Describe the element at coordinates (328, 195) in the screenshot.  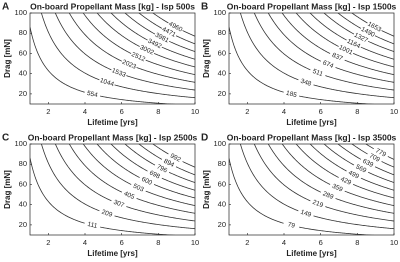
I see `contour-label: 289` at that location.